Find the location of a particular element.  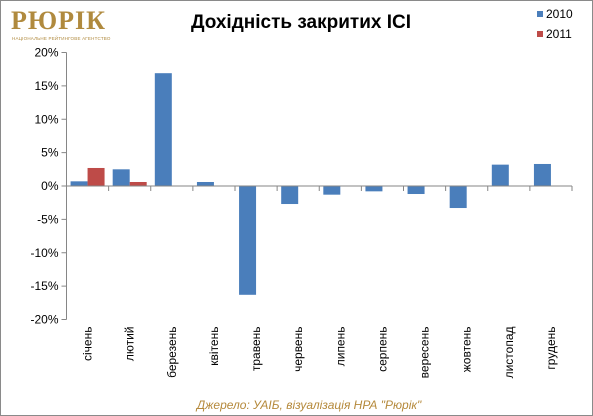

ryurik-logo: РЮРІК НАЦІОНАЛЬНЕ РЕЙТИНГОВЕ АГЕНТСТВО is located at coordinates (61, 26).